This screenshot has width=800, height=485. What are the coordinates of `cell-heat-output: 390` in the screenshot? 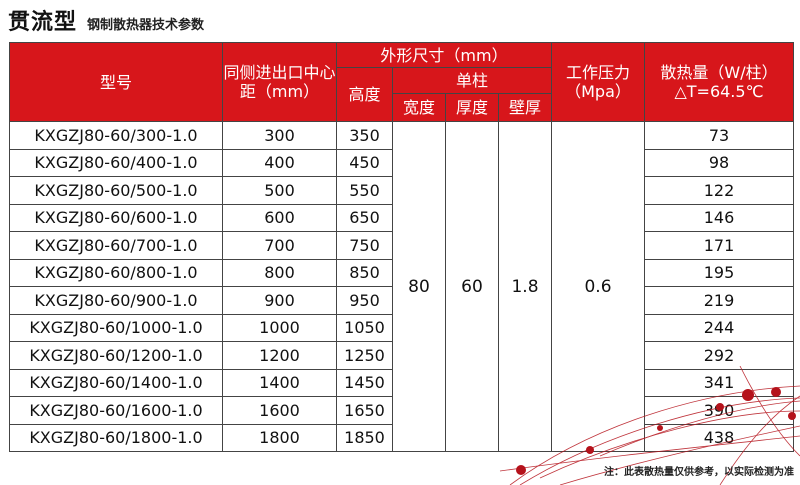 It's located at (719, 410).